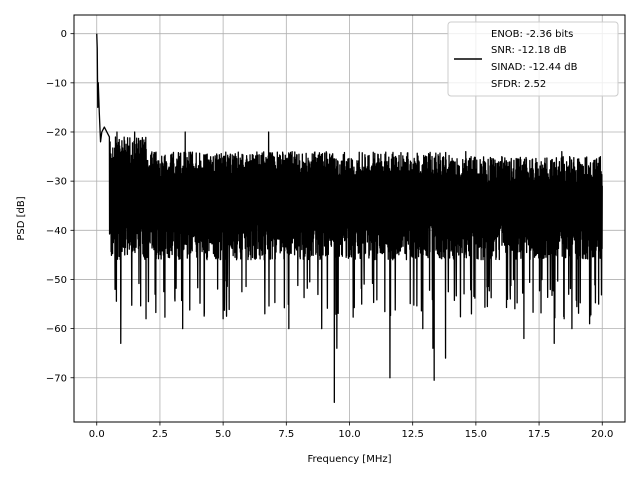 The height and width of the screenshot is (480, 640). Describe the element at coordinates (602, 434) in the screenshot. I see `x-tick-label: 20.0` at that location.